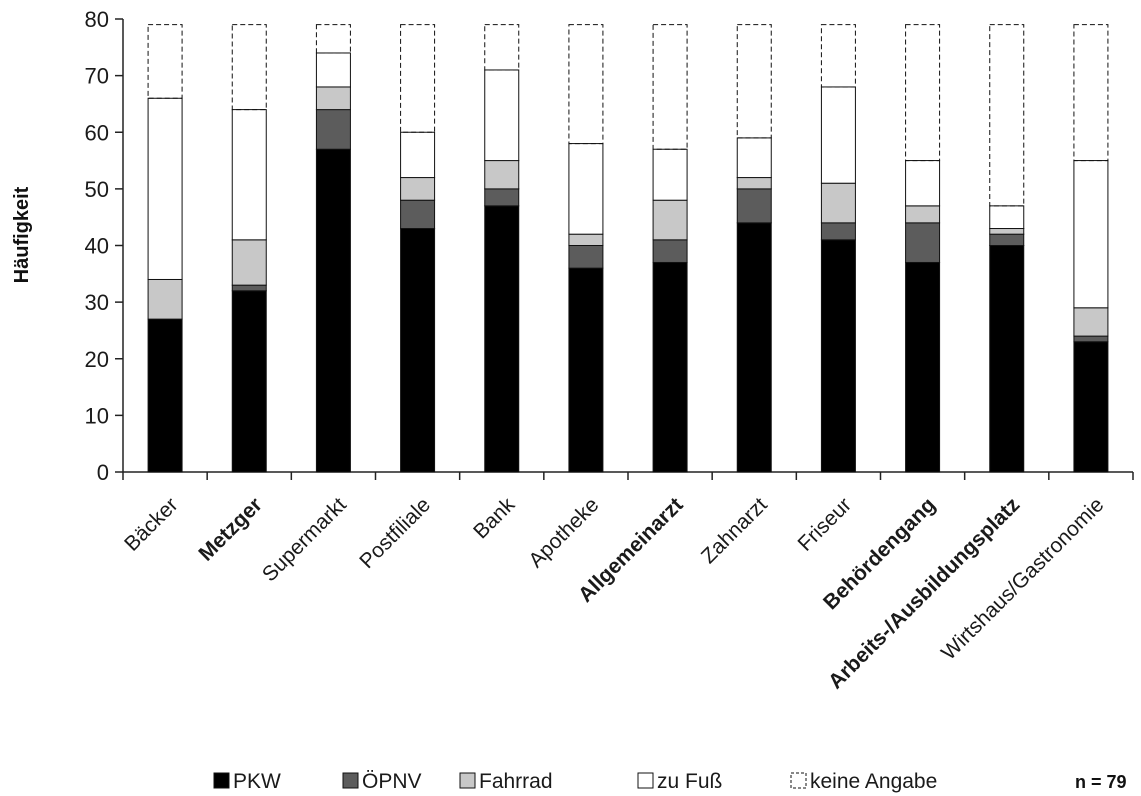 This screenshot has width=1141, height=796. What do you see at coordinates (563, 532) in the screenshot?
I see `x-category-label: Apotheke` at bounding box center [563, 532].